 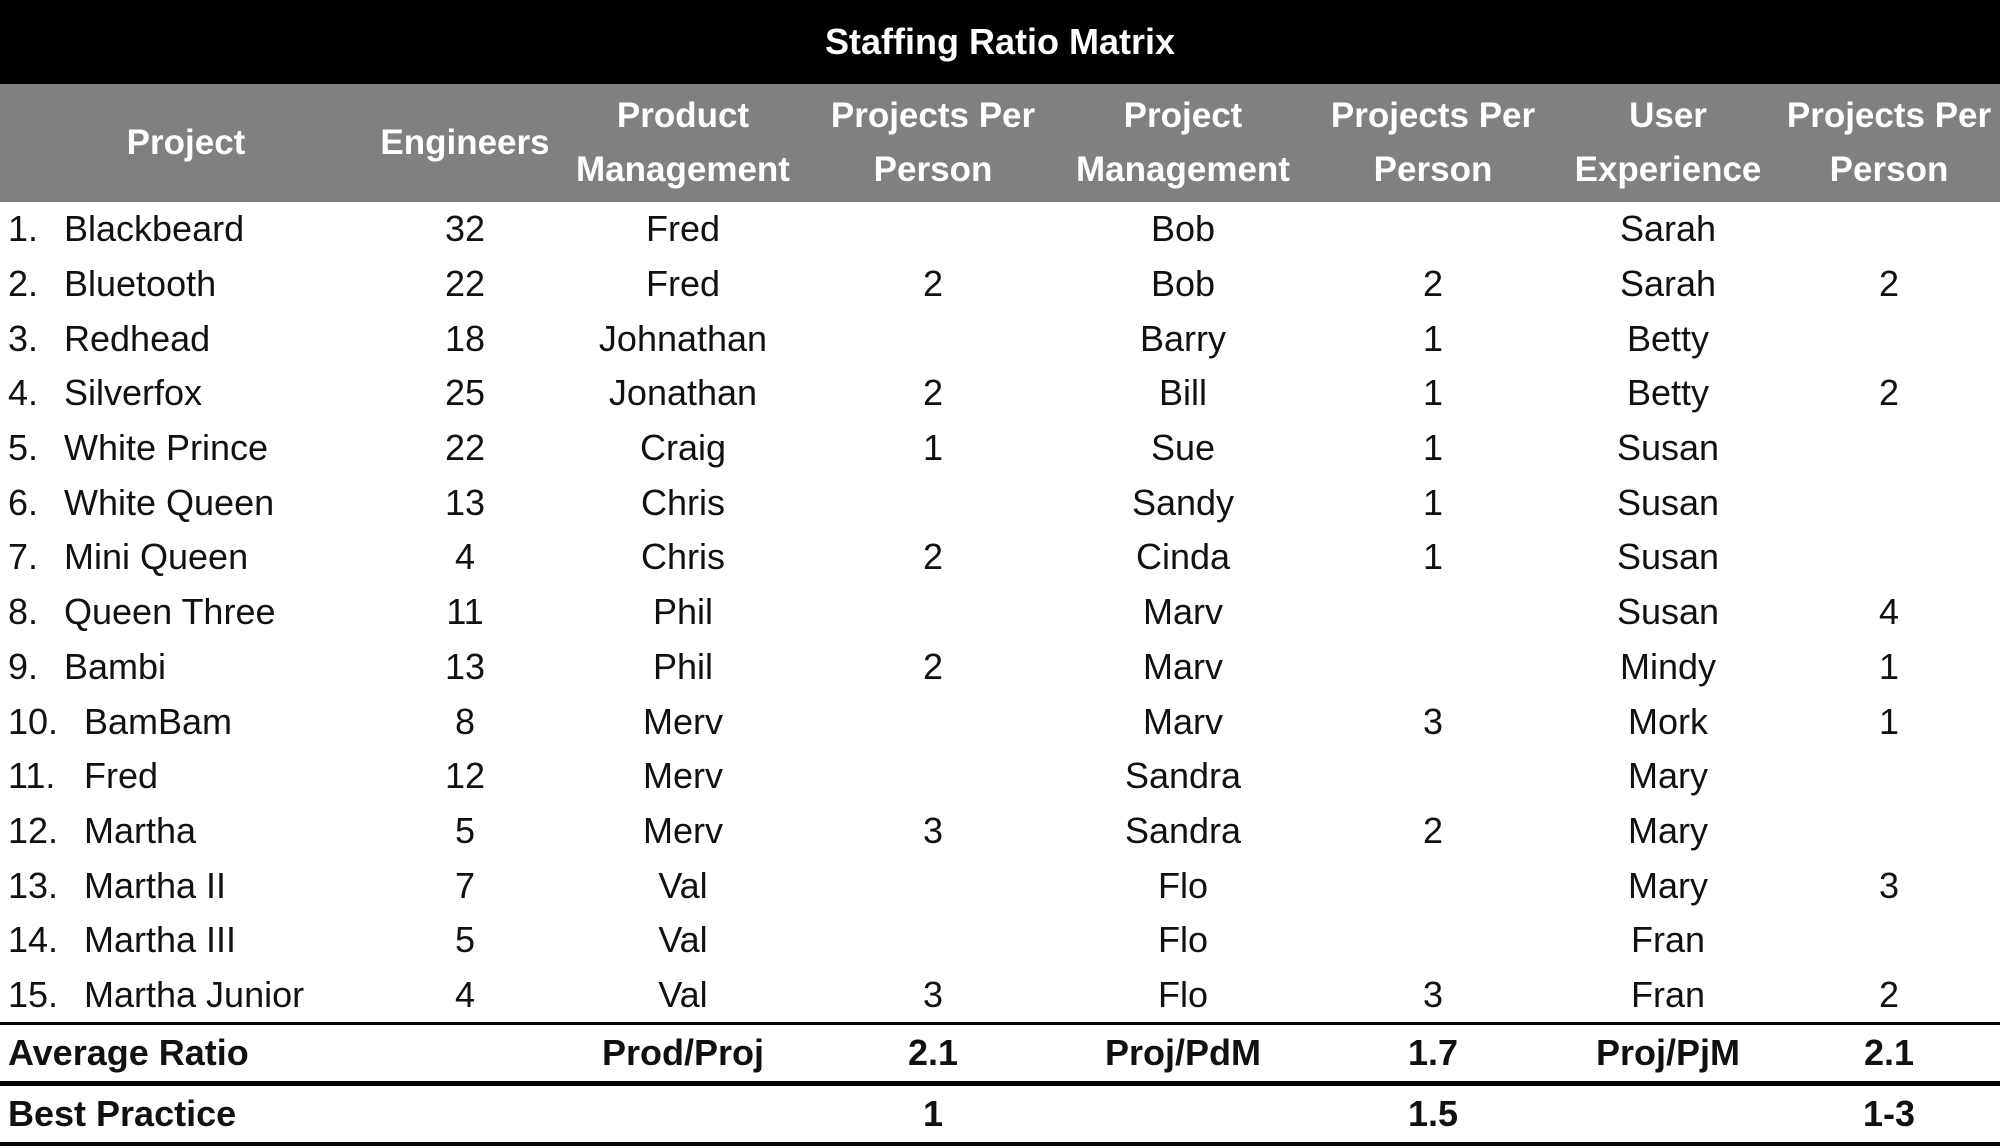 What do you see at coordinates (23, 229) in the screenshot?
I see `row-number: 1.` at bounding box center [23, 229].